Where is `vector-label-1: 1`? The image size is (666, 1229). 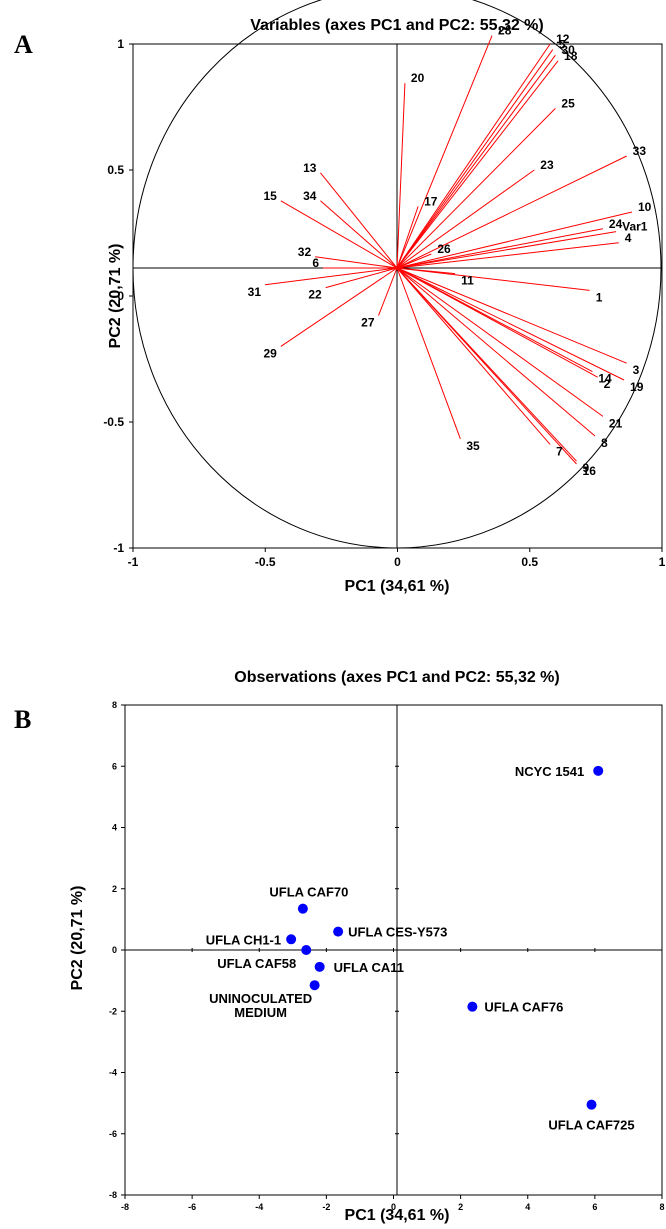
vector-label-1: 1 is located at coordinates (599, 297).